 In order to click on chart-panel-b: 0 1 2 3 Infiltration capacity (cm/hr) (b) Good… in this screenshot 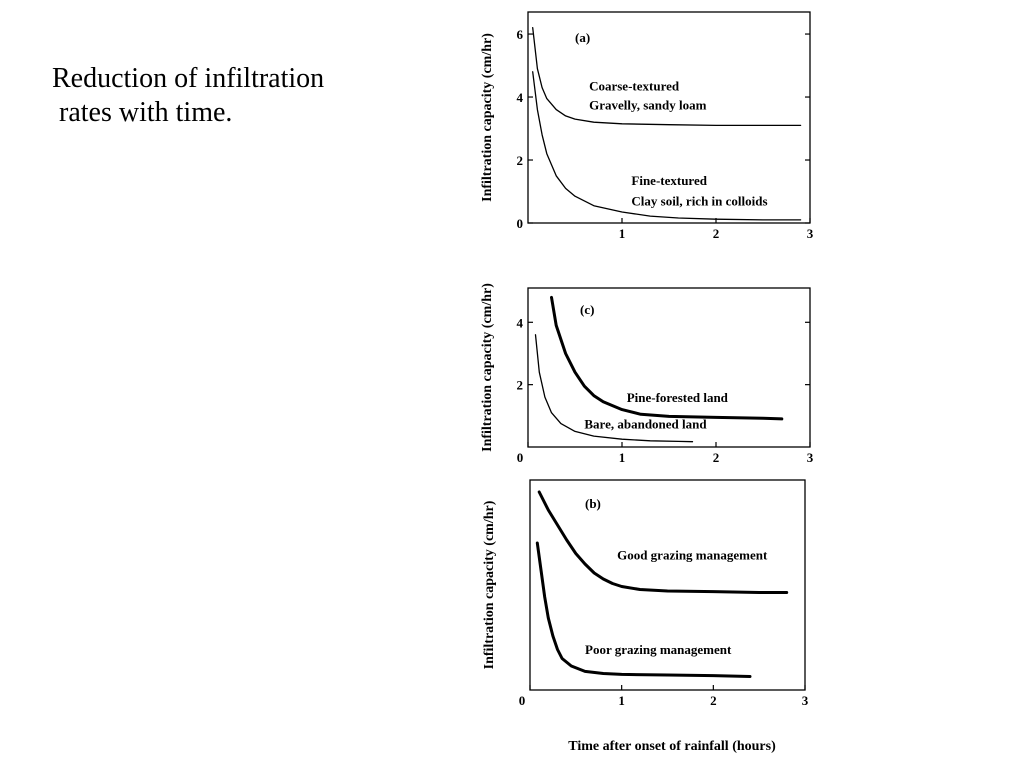, I will do `click(645, 593)`.